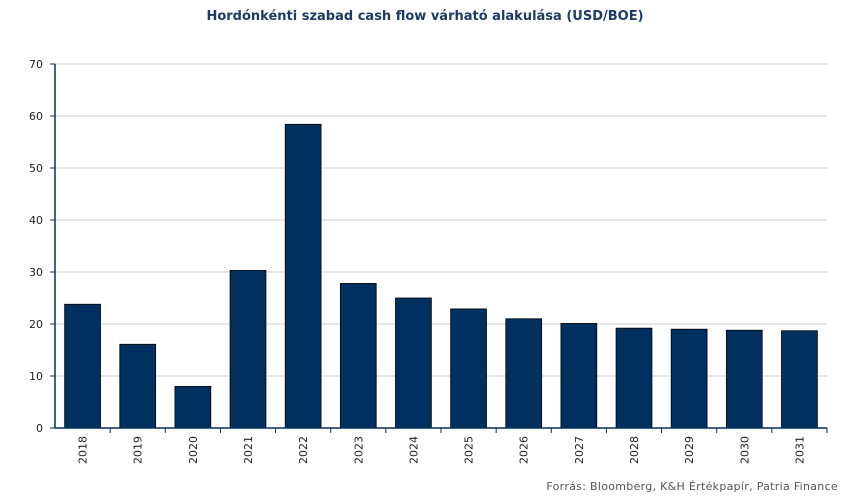 The height and width of the screenshot is (498, 850). Describe the element at coordinates (744, 379) in the screenshot. I see `bar-2030` at that location.